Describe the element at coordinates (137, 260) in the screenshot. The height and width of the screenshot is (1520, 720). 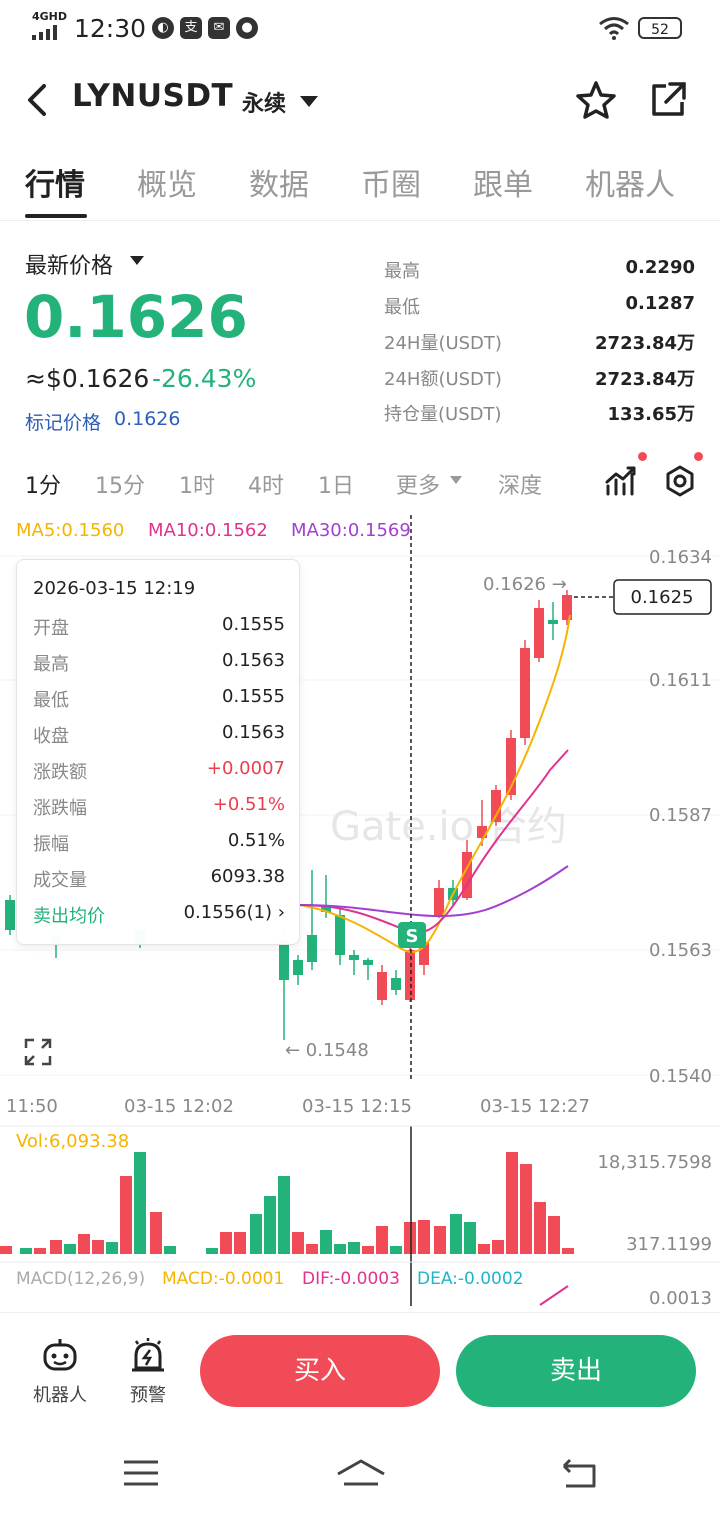
I see `price-type-dropdown-icon` at that location.